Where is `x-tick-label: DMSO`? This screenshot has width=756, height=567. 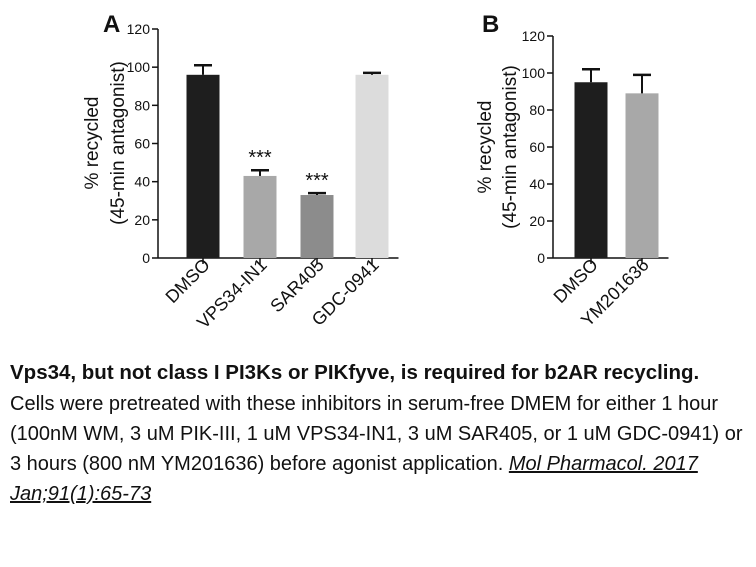
x-tick-label: DMSO is located at coordinates (188, 281).